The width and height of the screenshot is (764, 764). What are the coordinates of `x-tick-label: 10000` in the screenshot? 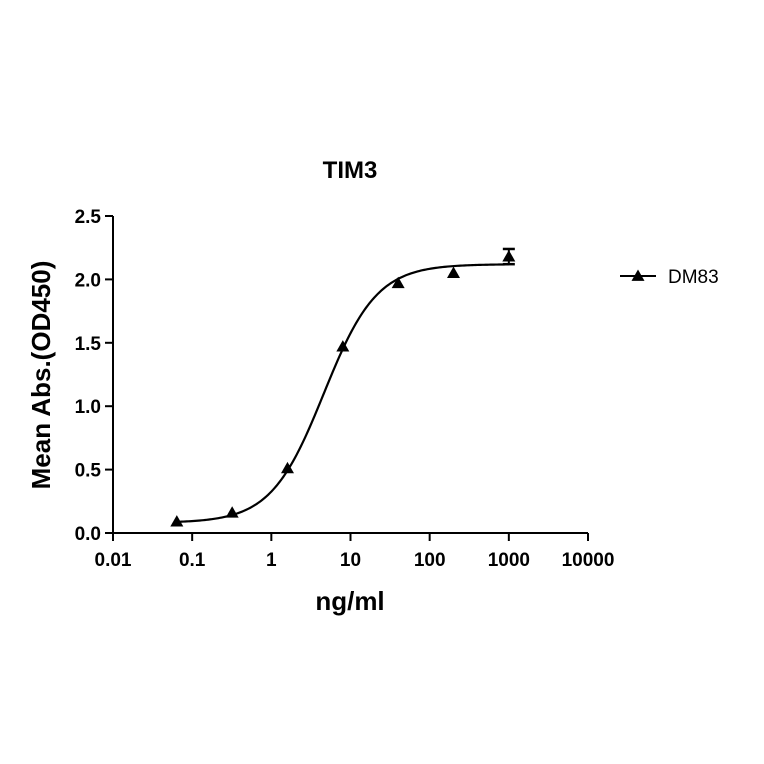 It's located at (588, 560).